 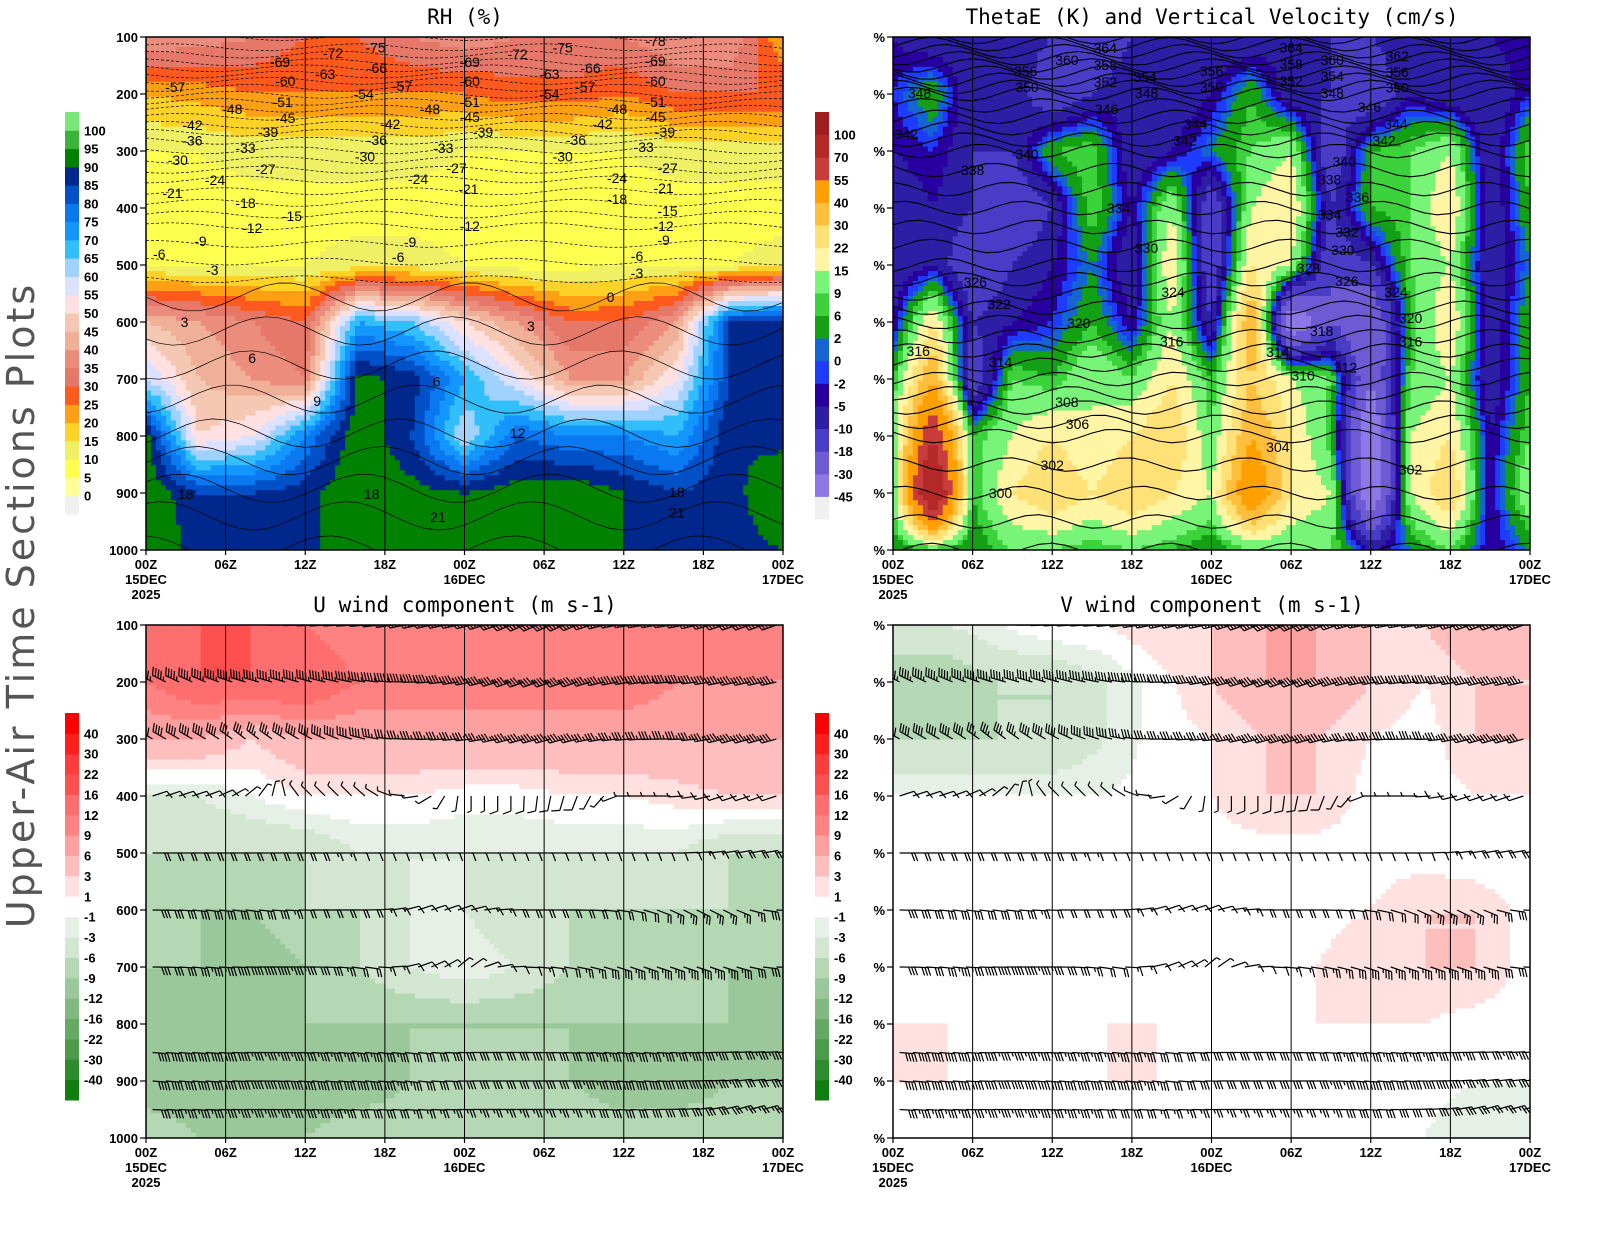 What do you see at coordinates (232, 109) in the screenshot?
I see `contour-label: -48` at bounding box center [232, 109].